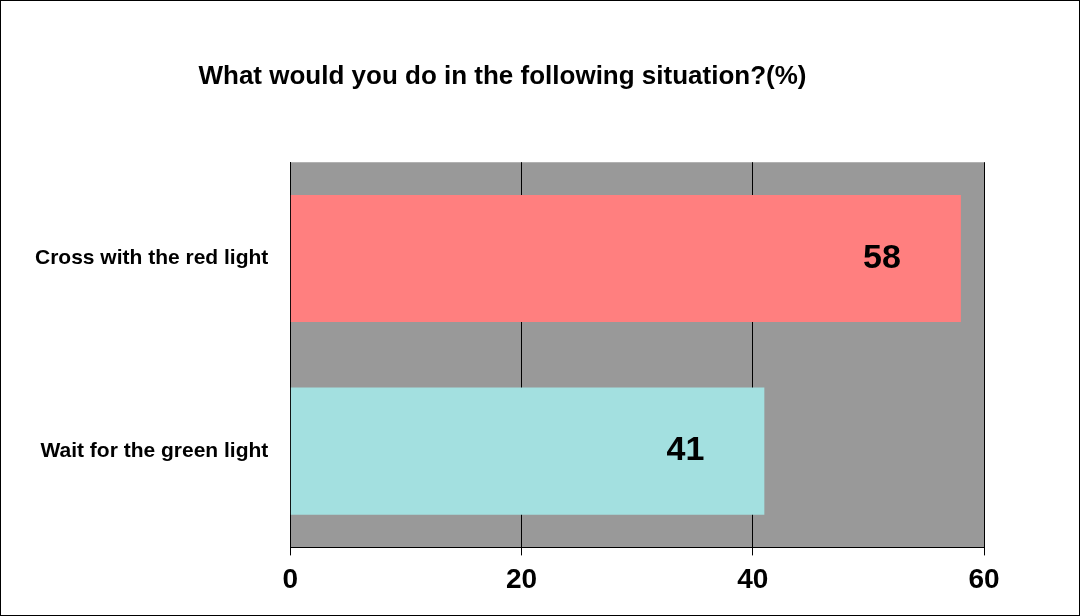 This screenshot has width=1080, height=616. What do you see at coordinates (753, 578) in the screenshot?
I see `x-tick-label: 40` at bounding box center [753, 578].